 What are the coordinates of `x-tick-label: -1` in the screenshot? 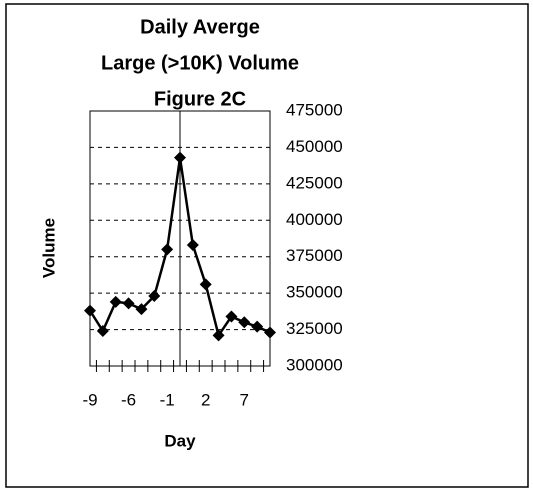 It's located at (167, 399).